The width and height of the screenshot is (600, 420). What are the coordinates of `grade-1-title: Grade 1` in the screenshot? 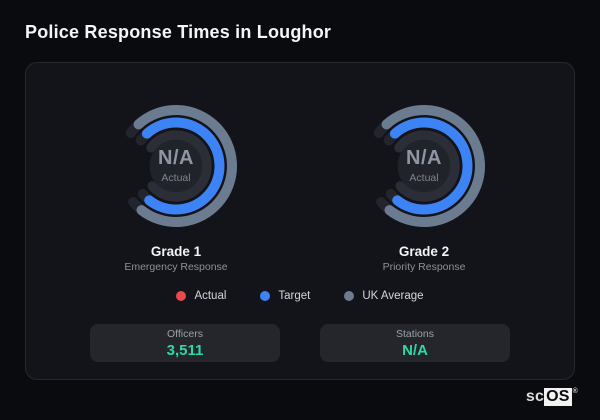 It's located at (176, 251).